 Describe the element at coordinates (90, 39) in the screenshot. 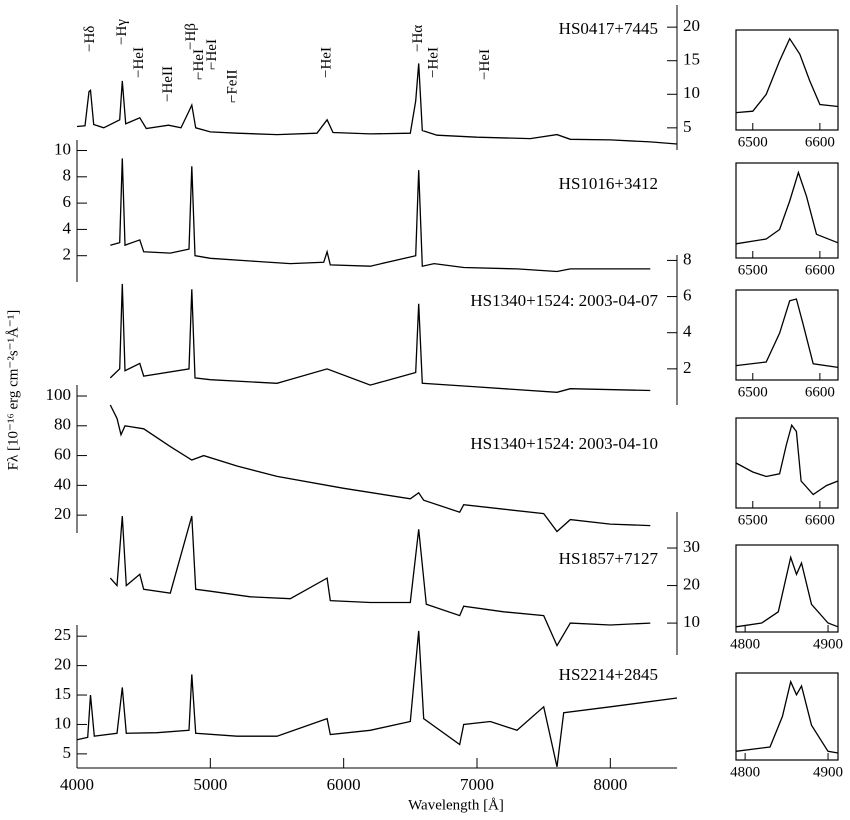

I see `line-id: −Hδ` at that location.